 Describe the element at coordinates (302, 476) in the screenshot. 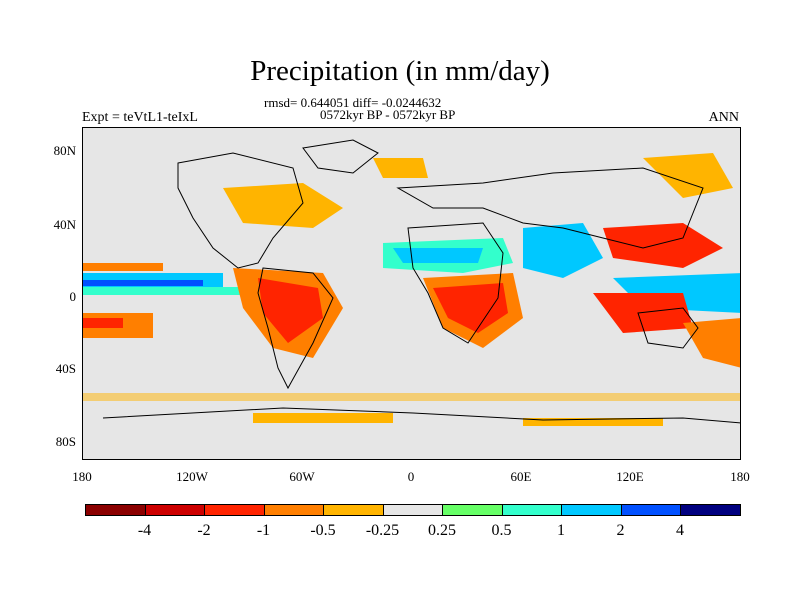

I see `lon-label-60w: 60W` at that location.